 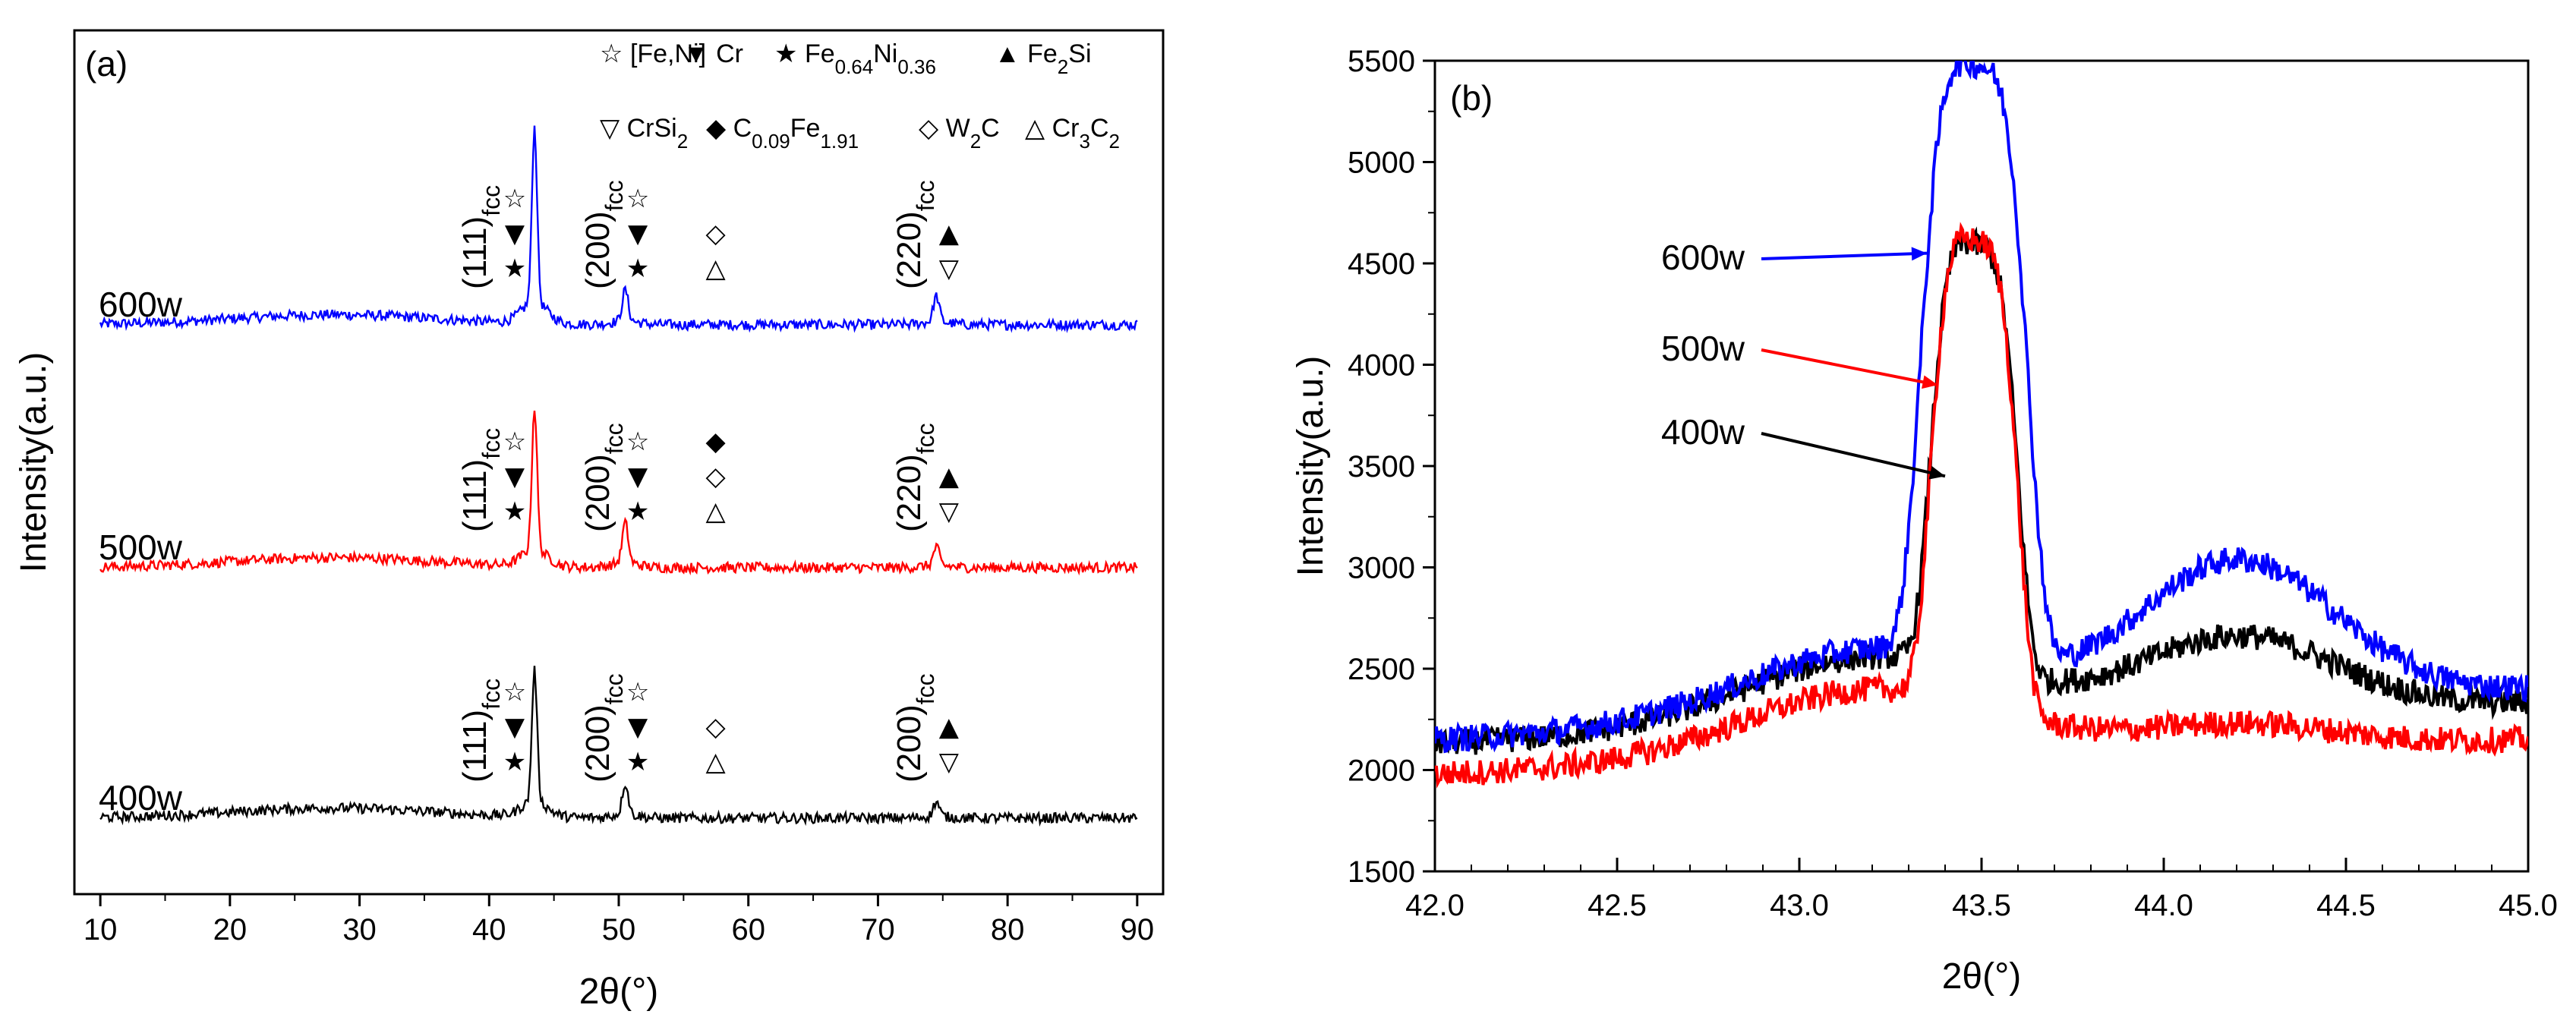 What do you see at coordinates (959, 133) in the screenshot?
I see `legend-item: ◇ W2C` at bounding box center [959, 133].